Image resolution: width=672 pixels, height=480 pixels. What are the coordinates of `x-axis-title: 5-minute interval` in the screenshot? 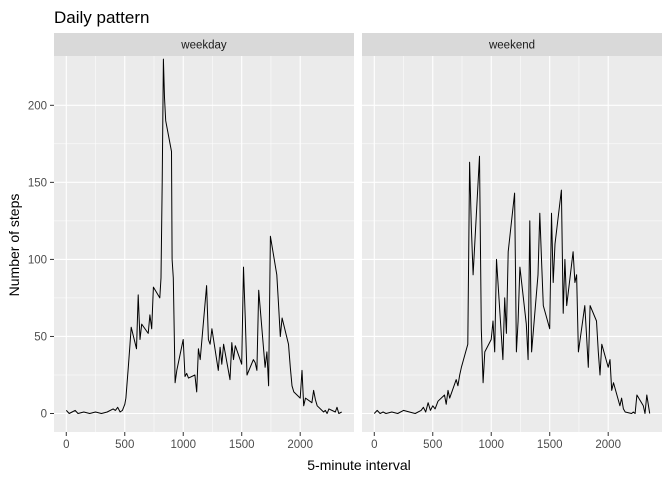 It's located at (359, 465).